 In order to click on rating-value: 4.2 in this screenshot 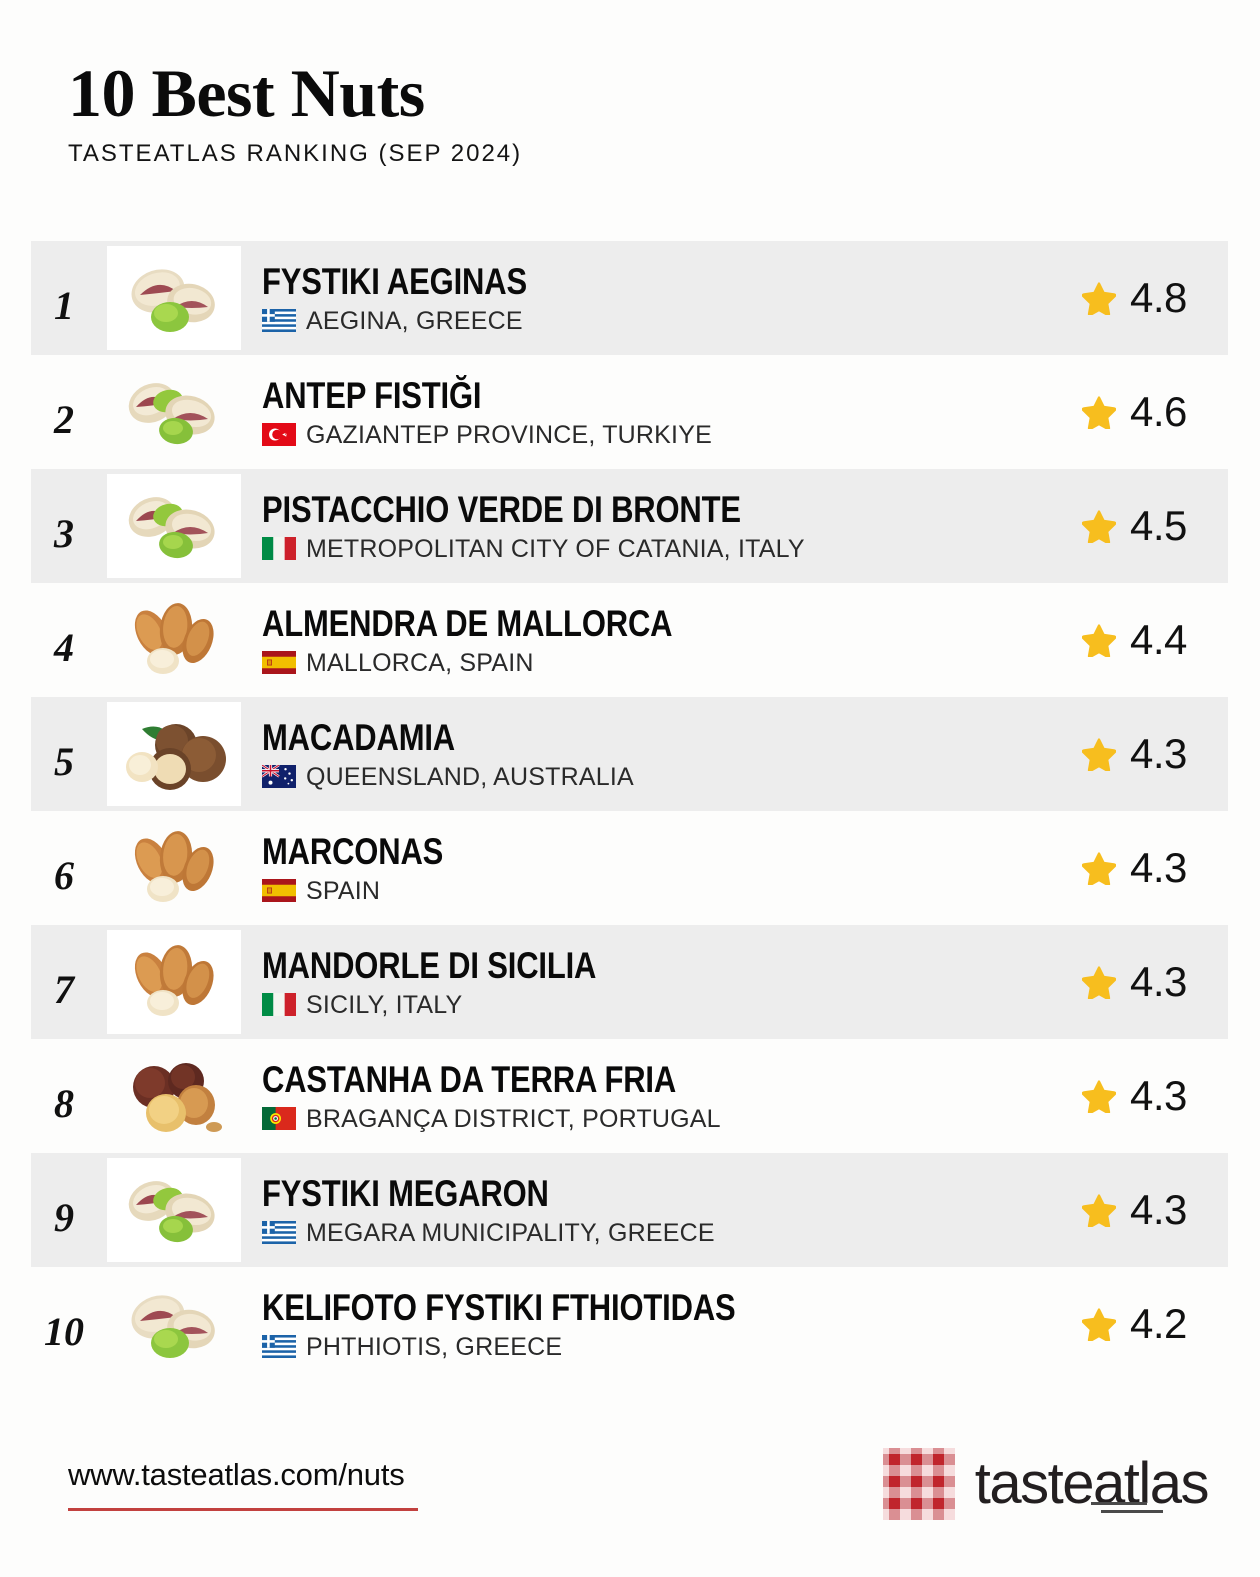, I will do `click(1158, 1323)`.